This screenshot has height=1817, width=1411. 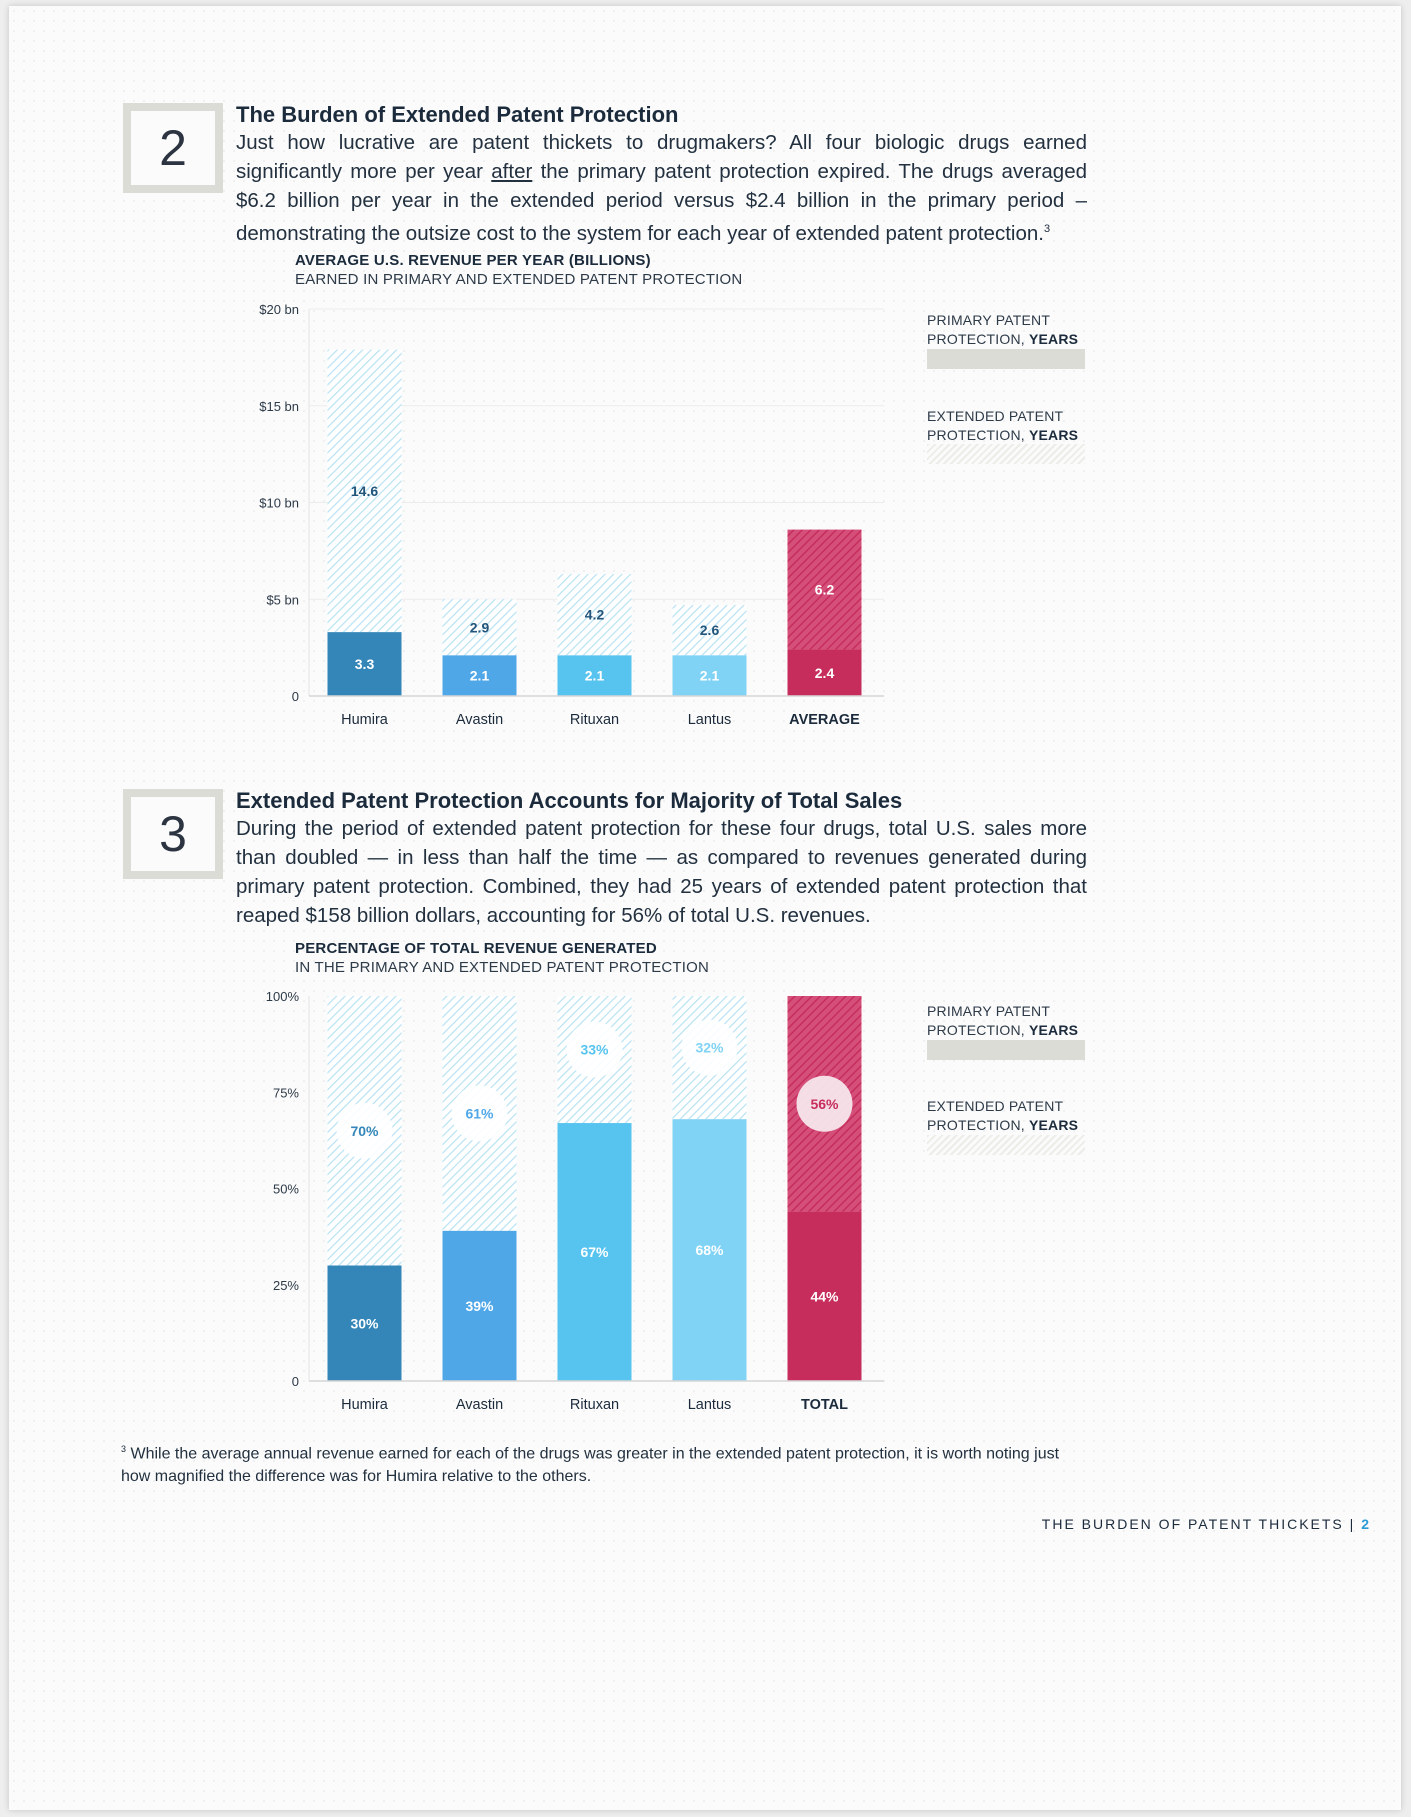 What do you see at coordinates (1192, 1524) in the screenshot?
I see `footer-title: THE BURDEN OF PATENT THICKETS` at bounding box center [1192, 1524].